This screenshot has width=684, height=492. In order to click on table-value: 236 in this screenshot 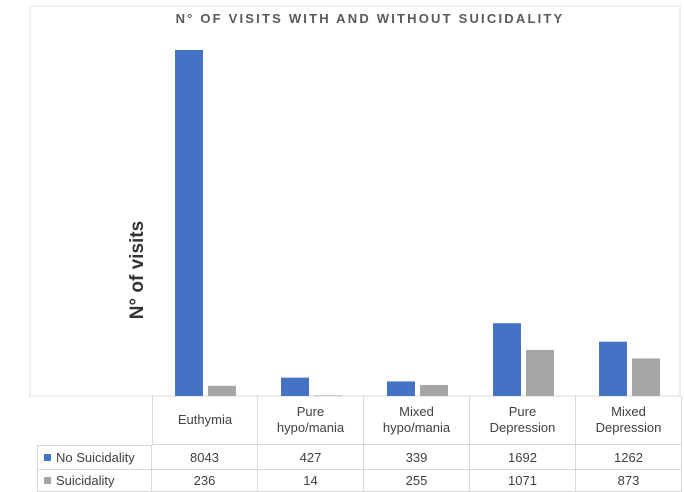, I will do `click(205, 481)`.